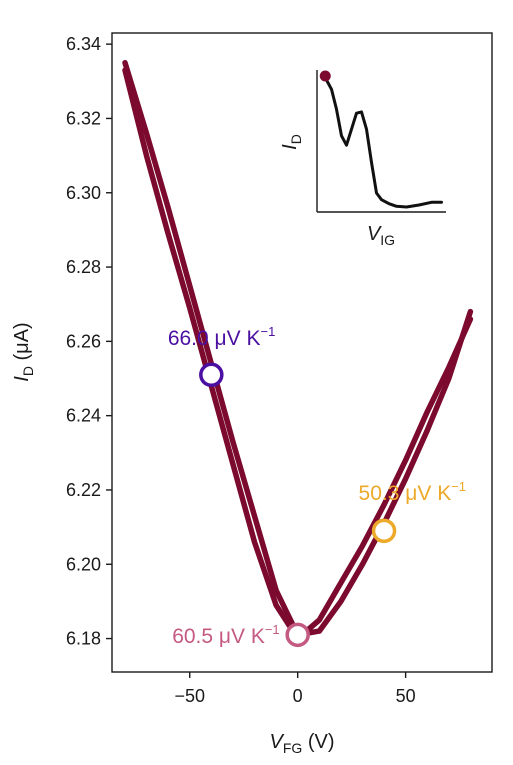 The height and width of the screenshot is (765, 513). I want to click on y-axis: 6.18 6.20 6.22 6.24 6.26 6.28 6.30 6.32 6.34, so click(89, 341).